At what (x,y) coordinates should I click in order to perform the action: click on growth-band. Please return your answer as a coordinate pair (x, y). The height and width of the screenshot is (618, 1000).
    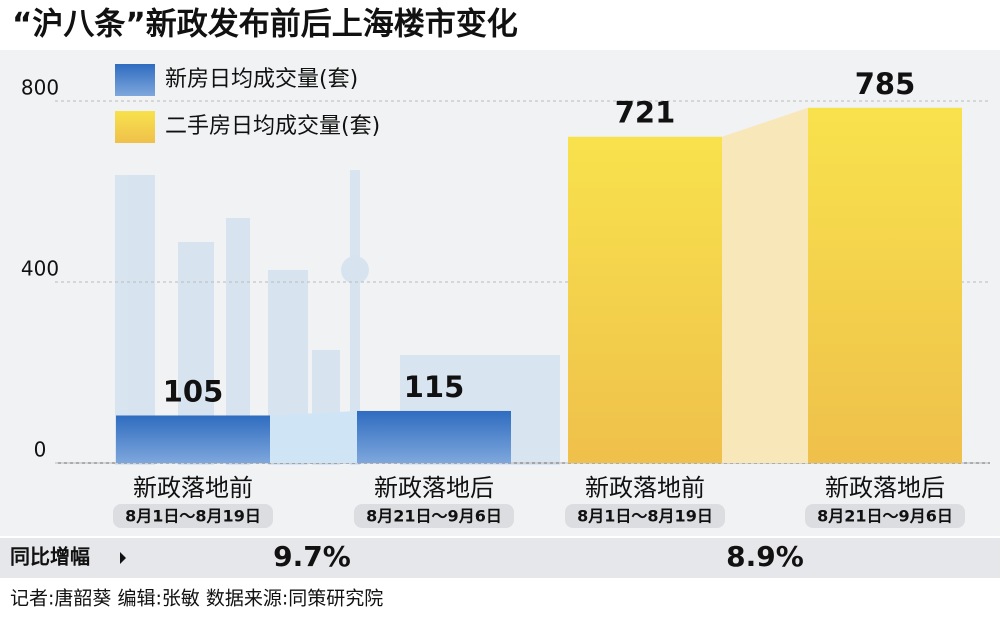
    Looking at the image, I should click on (500, 558).